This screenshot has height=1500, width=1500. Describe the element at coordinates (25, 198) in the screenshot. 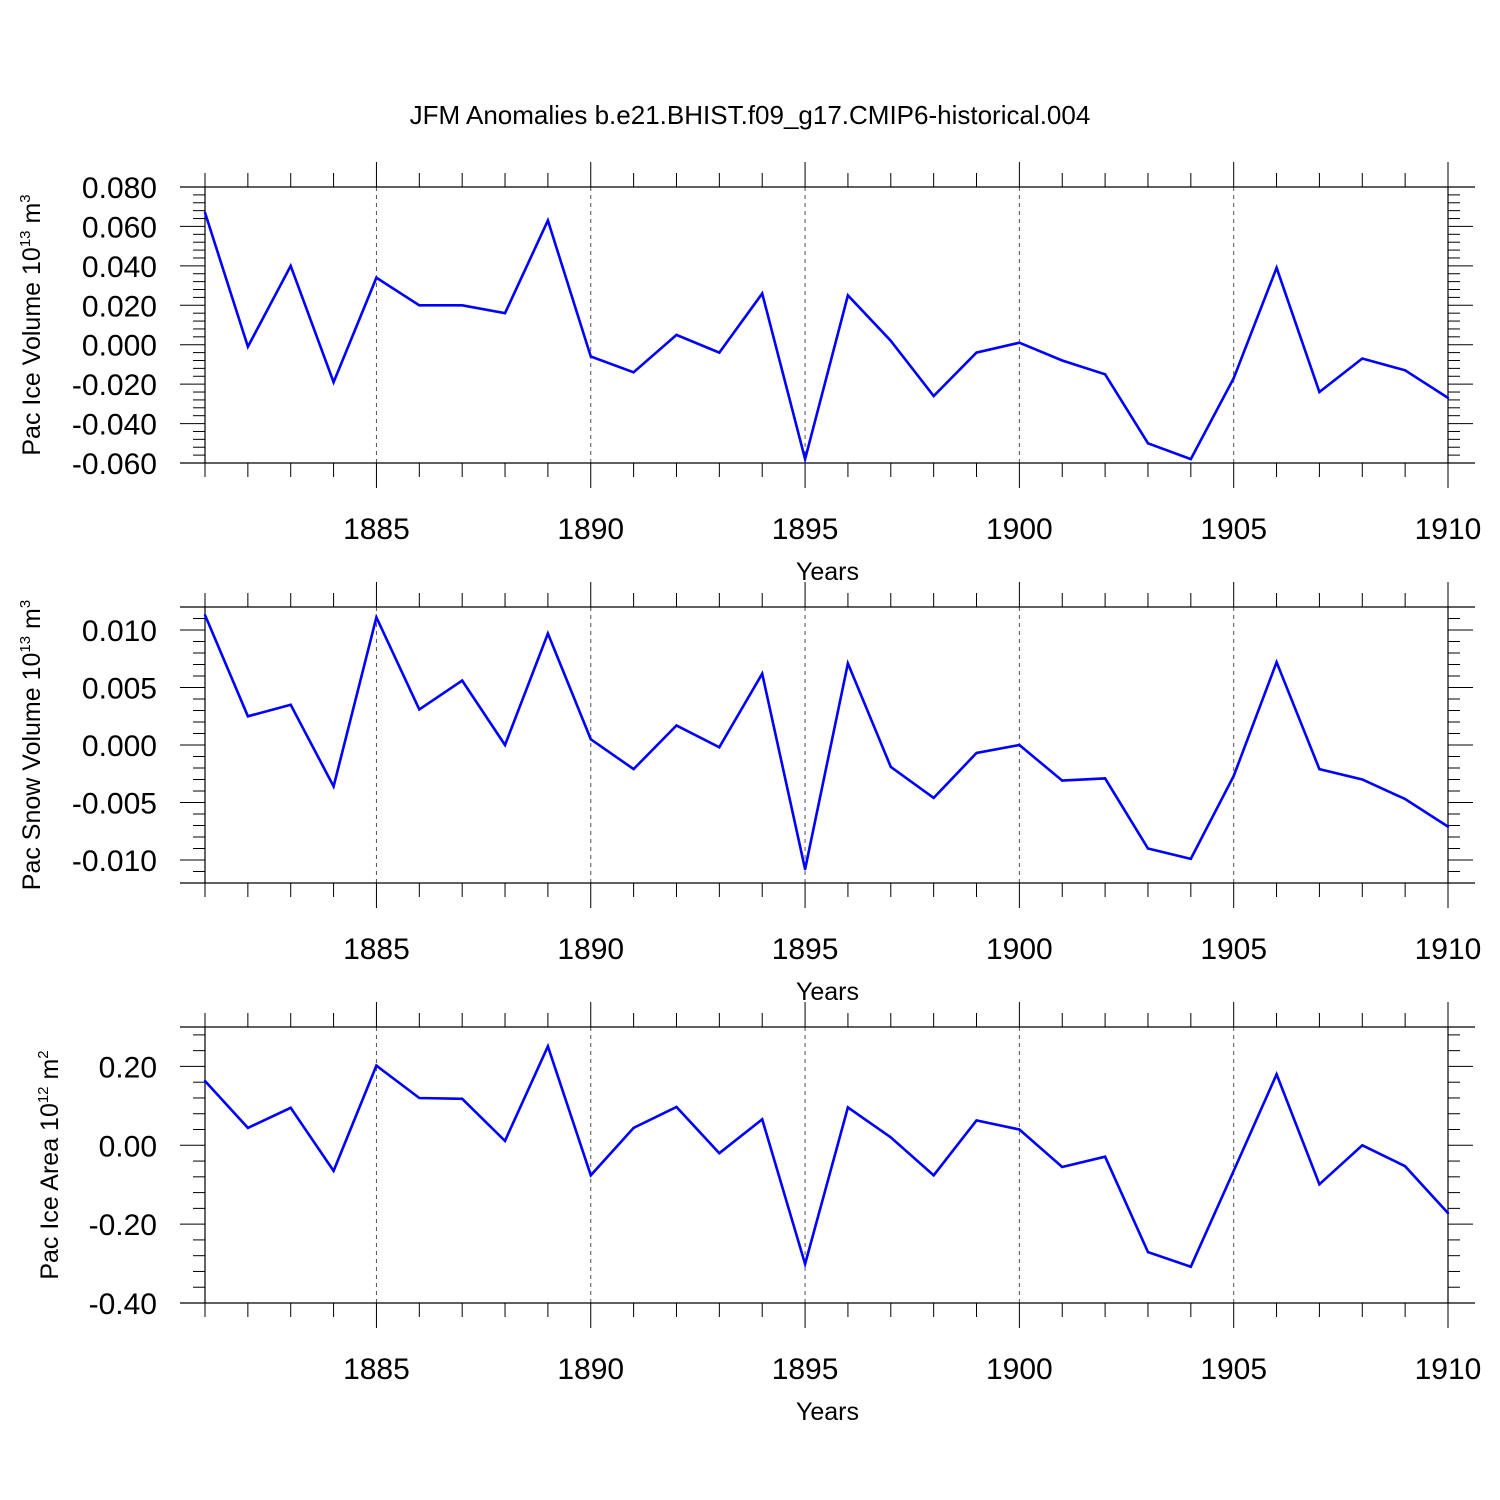

I see `y-axis-label-unit-exponent: 3` at that location.